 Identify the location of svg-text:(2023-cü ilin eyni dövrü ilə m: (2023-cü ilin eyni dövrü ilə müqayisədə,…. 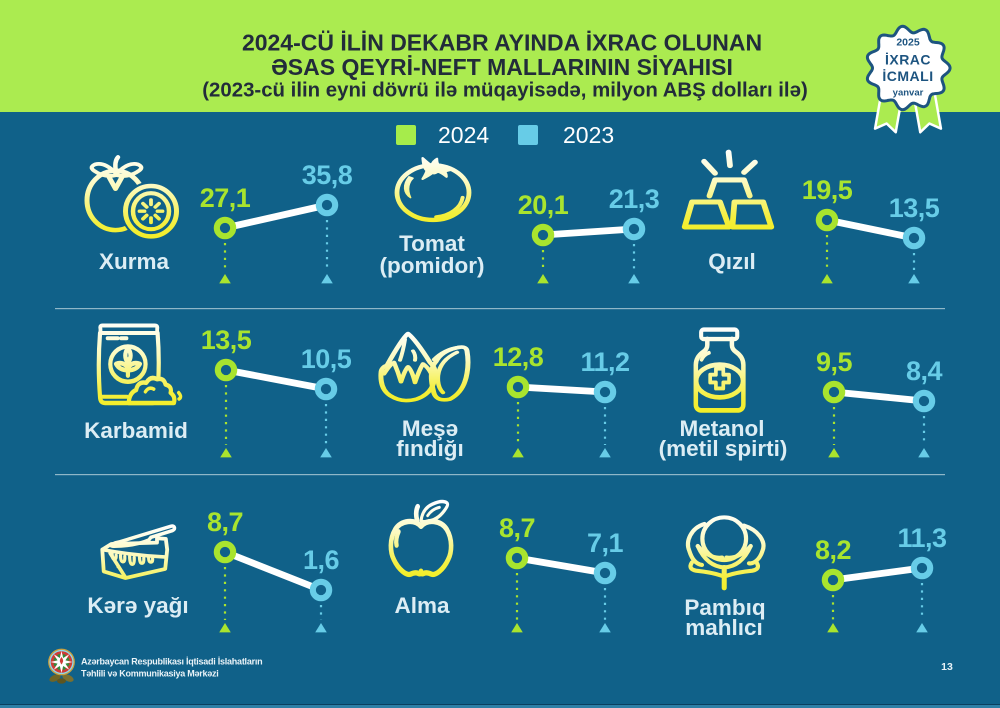
(504, 91).